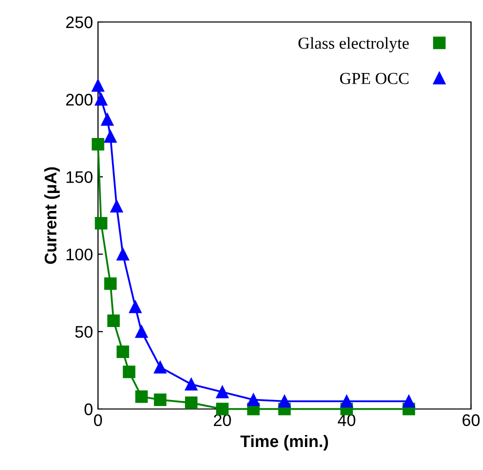 The image size is (483, 470). Describe the element at coordinates (347, 420) in the screenshot. I see `x-tick-label: 40` at that location.